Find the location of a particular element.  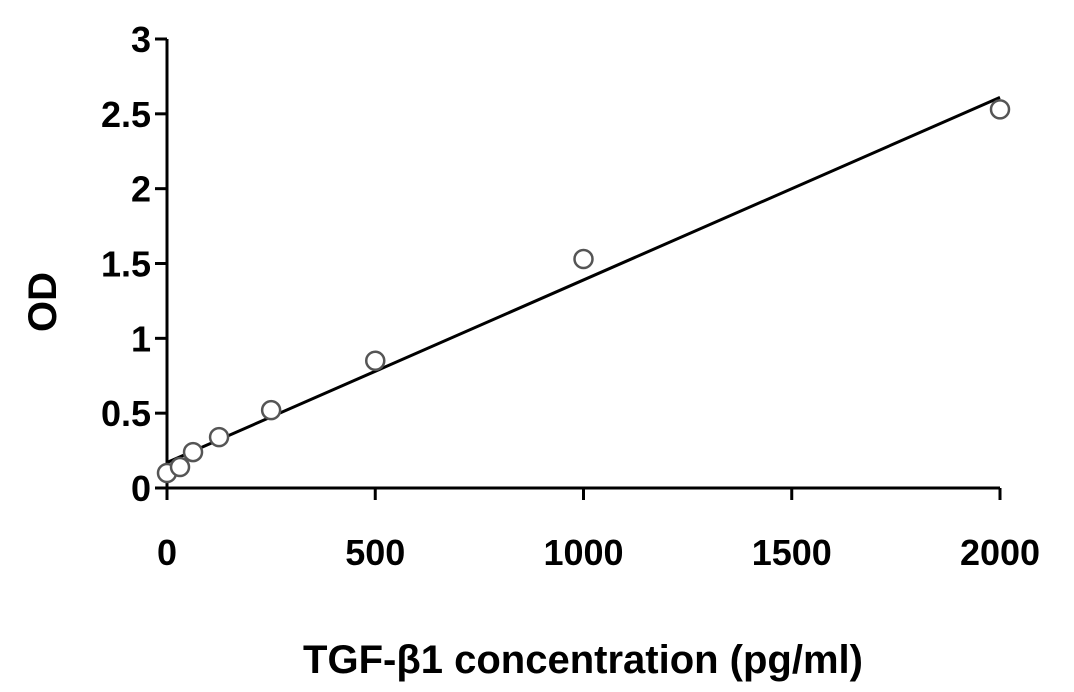

y-tick-label: 2 is located at coordinates (141, 189).